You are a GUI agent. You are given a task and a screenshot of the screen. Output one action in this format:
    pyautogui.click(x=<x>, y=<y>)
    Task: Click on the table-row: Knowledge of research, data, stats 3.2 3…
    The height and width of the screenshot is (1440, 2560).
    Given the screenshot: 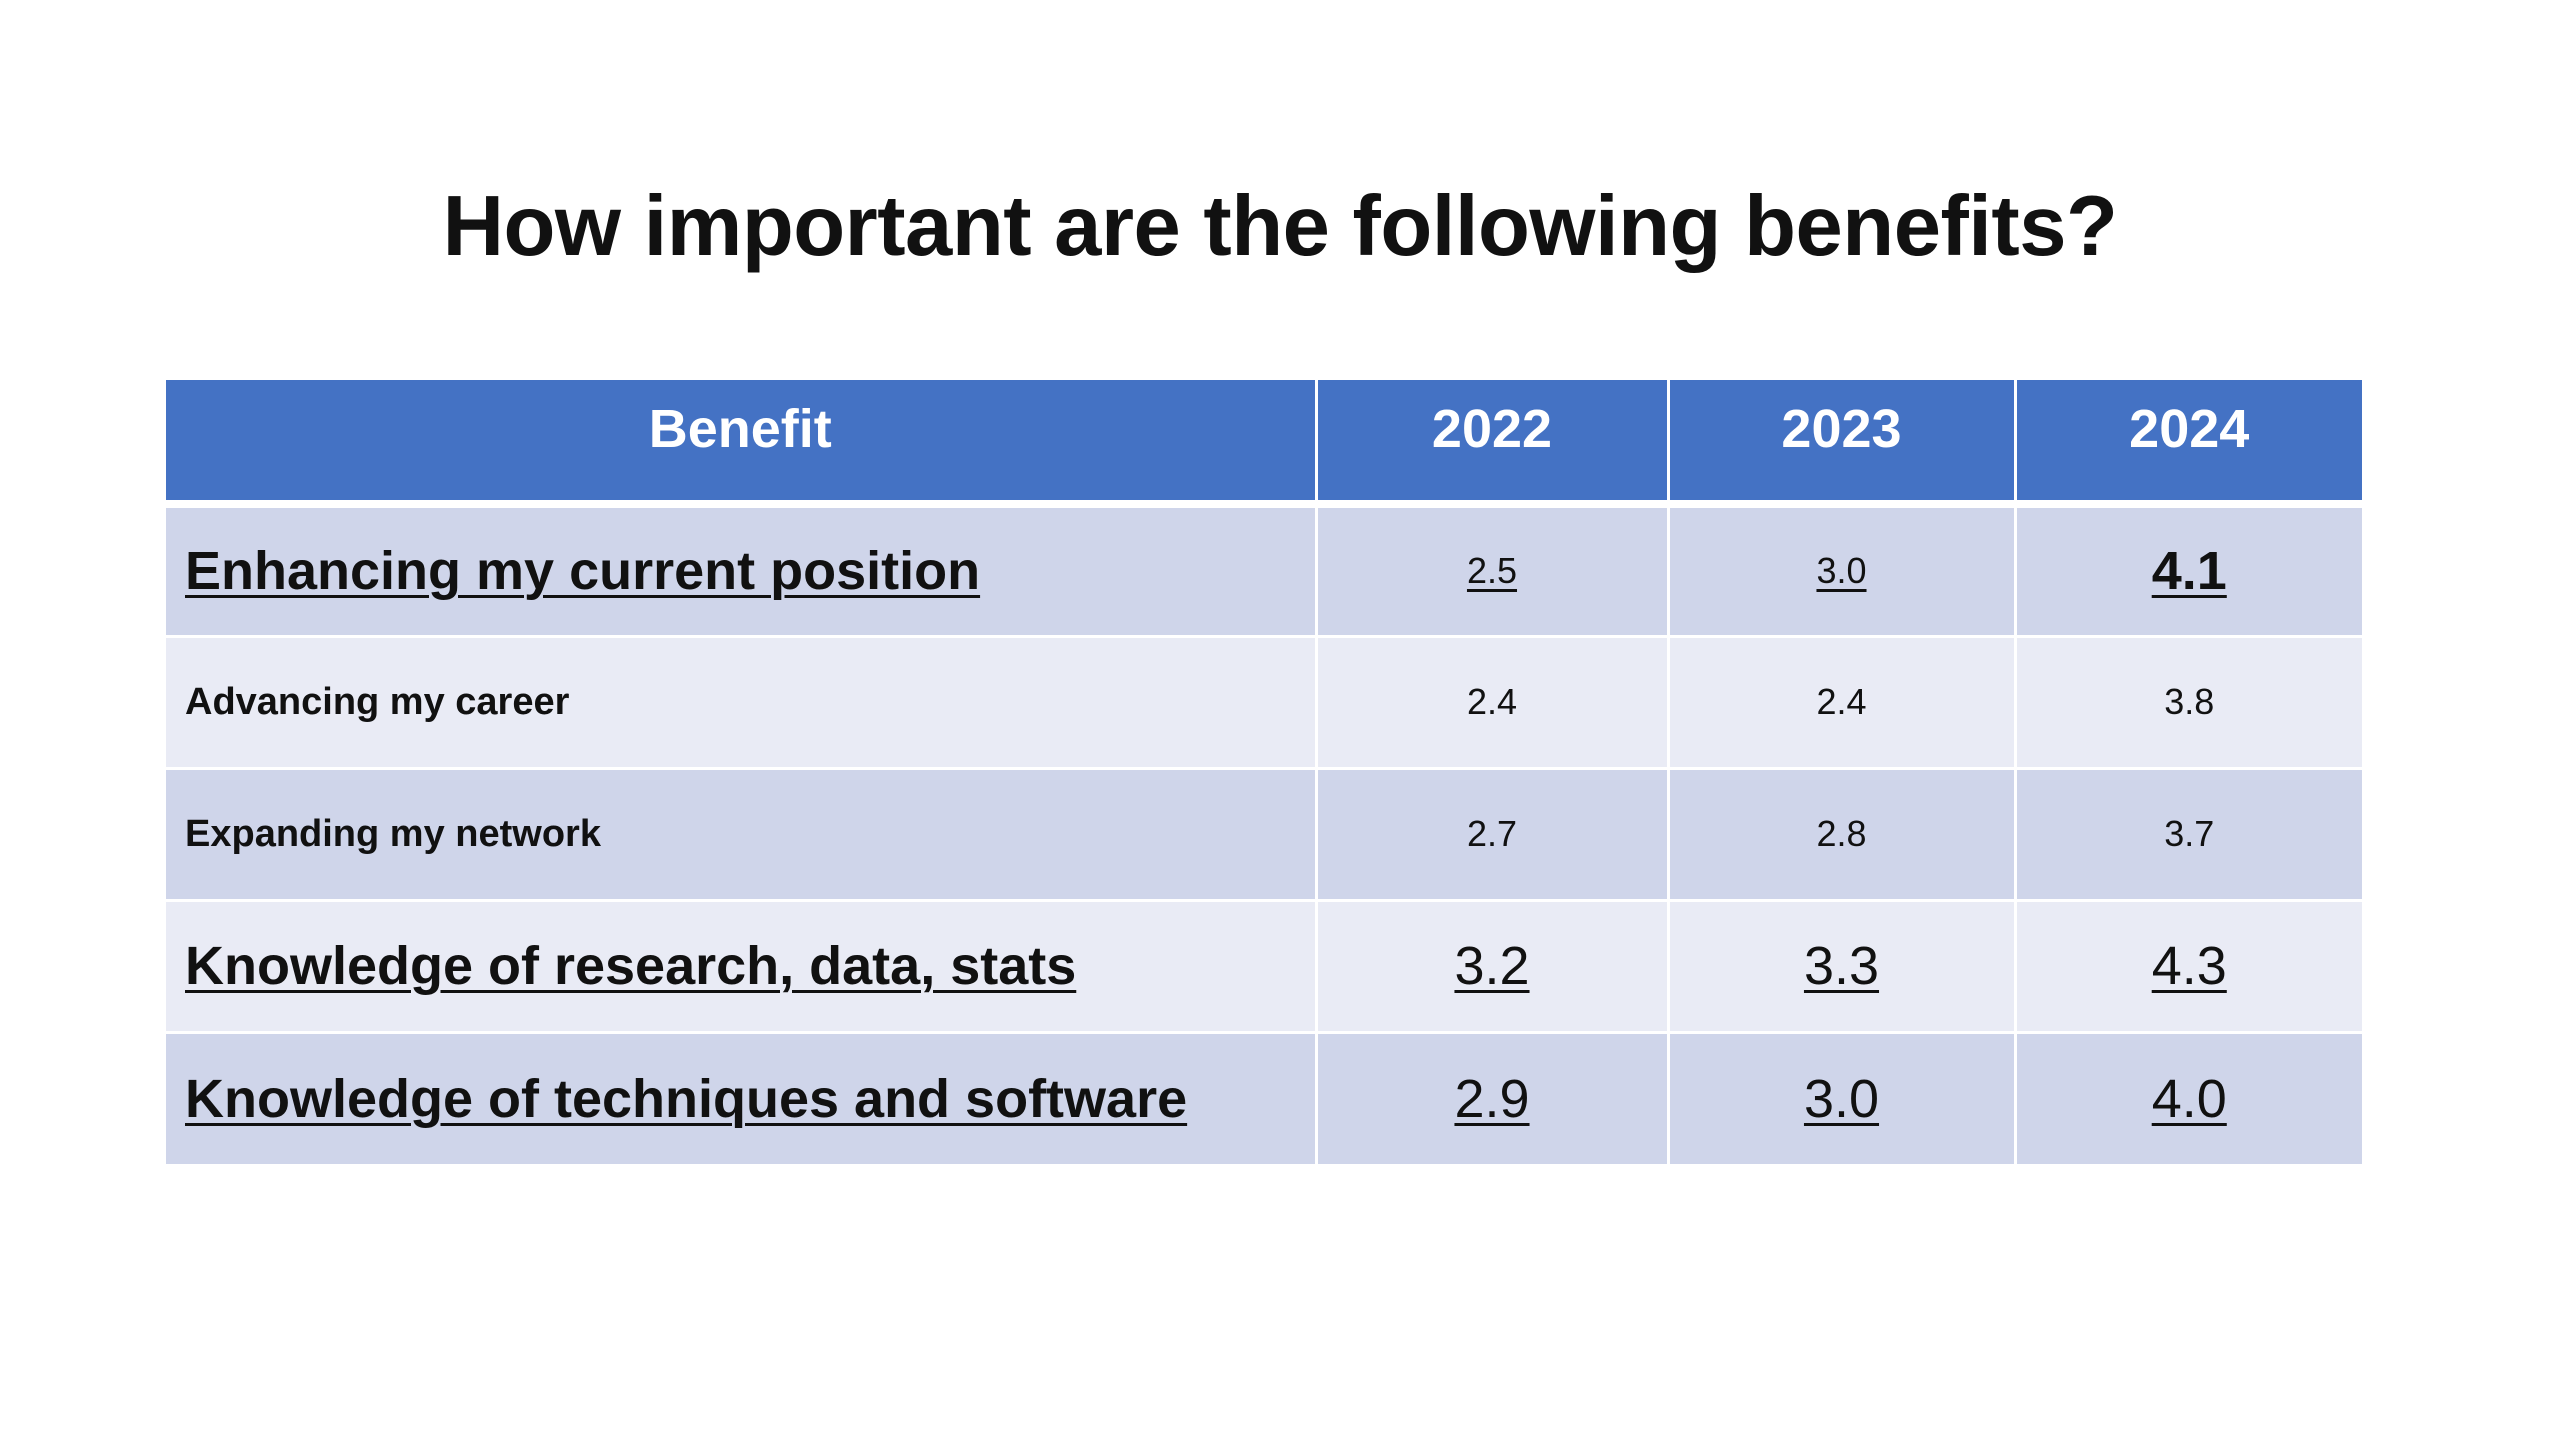 What is the action you would take?
    pyautogui.click(x=1264, y=965)
    